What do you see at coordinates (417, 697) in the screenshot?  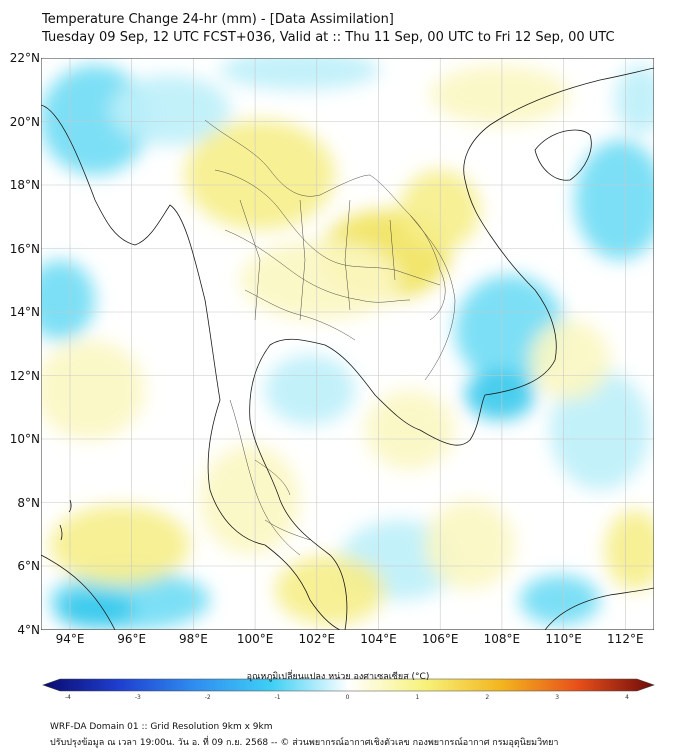 I see `colorbar-tick: 1` at bounding box center [417, 697].